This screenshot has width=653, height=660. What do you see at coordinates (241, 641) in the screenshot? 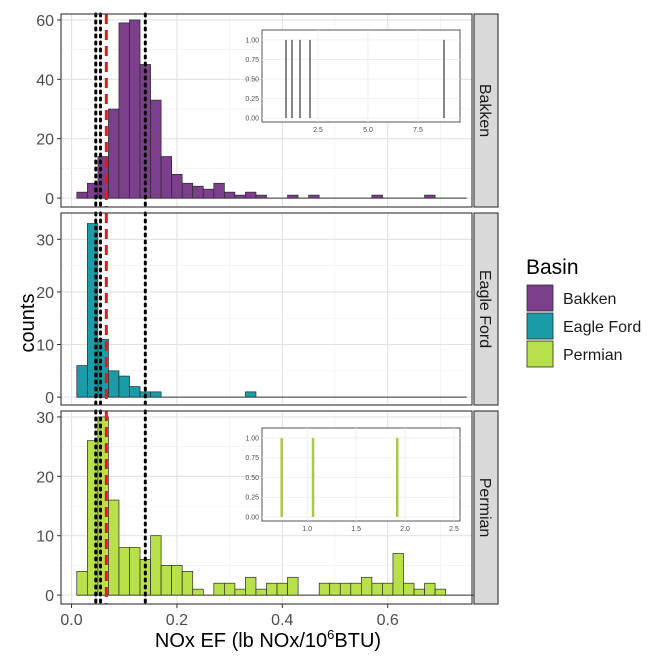
I see `x-axis-title-base: NOx EF (lb NOx/10` at bounding box center [241, 641].